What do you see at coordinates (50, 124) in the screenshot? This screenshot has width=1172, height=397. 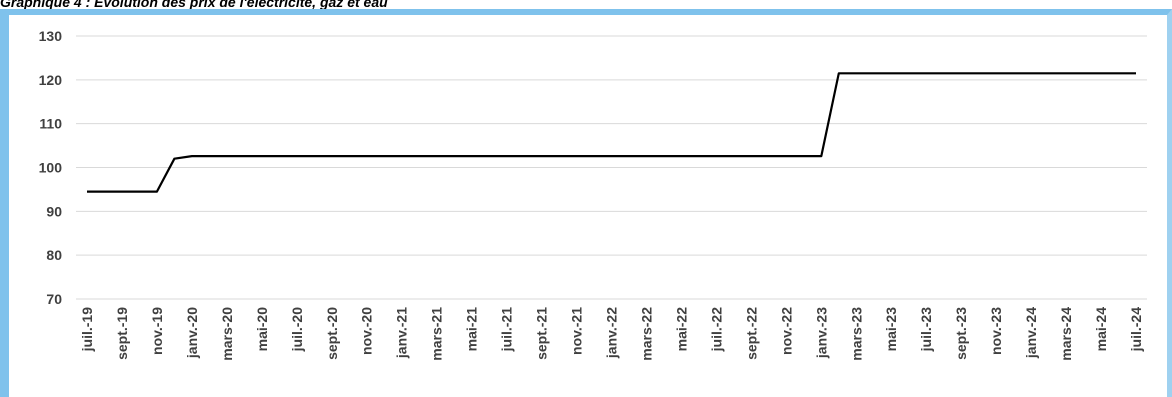 I see `y-tick-label: 110` at bounding box center [50, 124].